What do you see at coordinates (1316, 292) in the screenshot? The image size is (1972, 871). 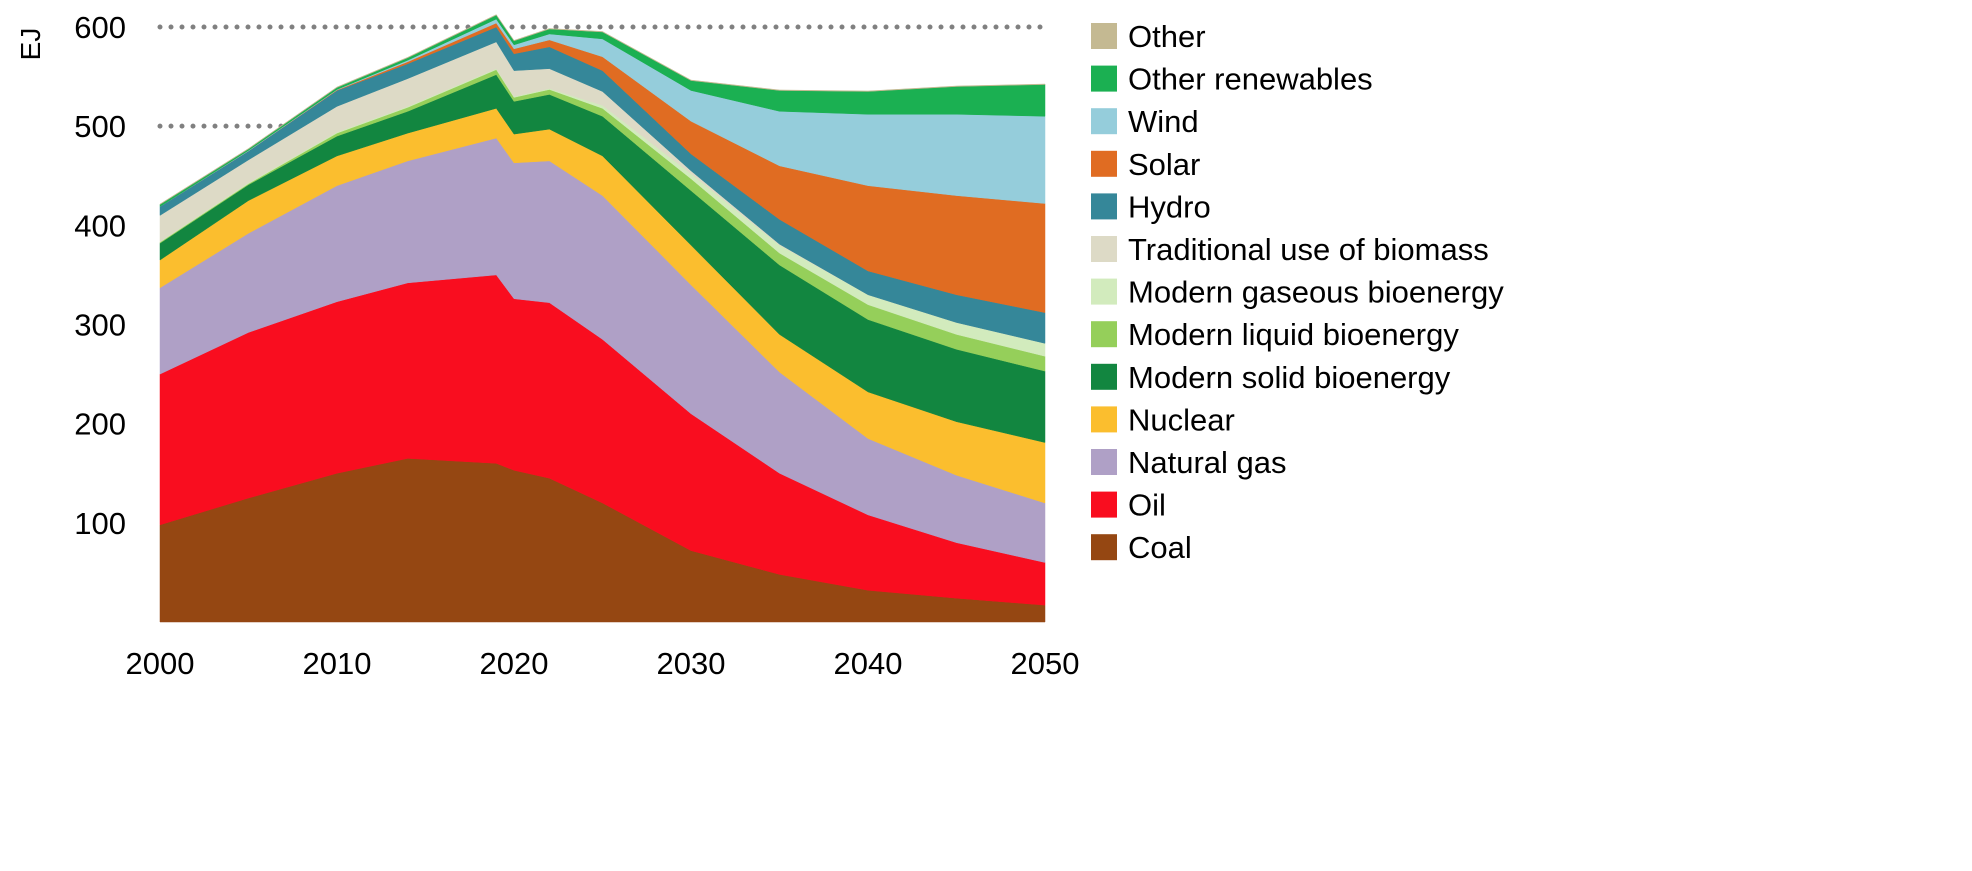 I see `legend-label: Modern gaseous bioenergy` at bounding box center [1316, 292].